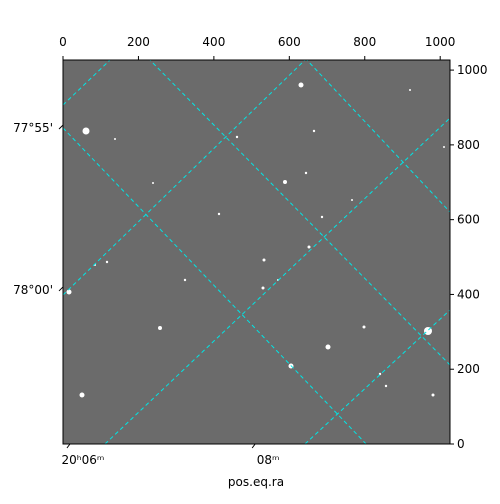 The width and height of the screenshot is (500, 504). What do you see at coordinates (461, 444) in the screenshot?
I see `y-tick-label: 0` at bounding box center [461, 444].